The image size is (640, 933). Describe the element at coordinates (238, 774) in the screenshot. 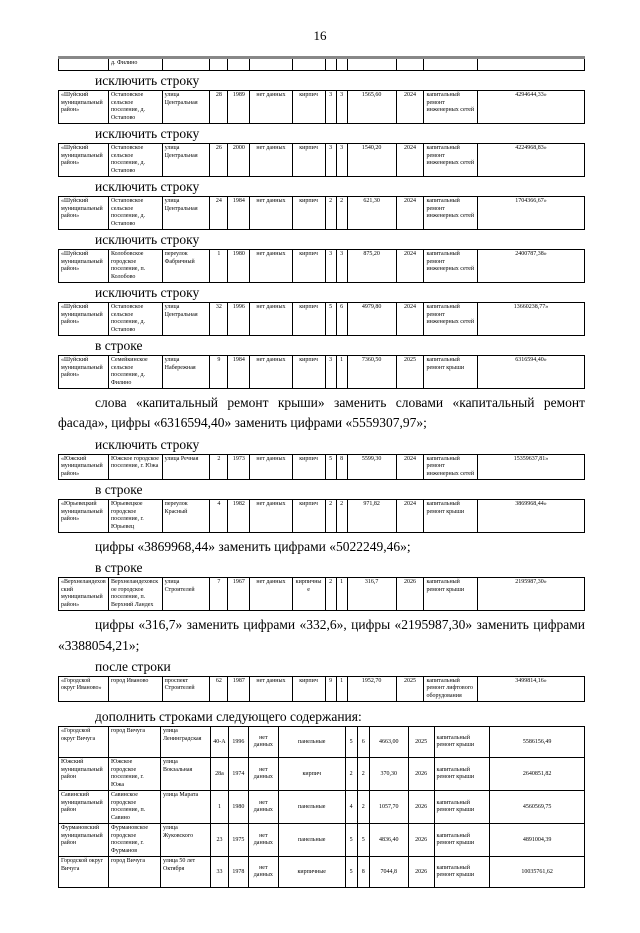

I see `table-cell: 1974` at that location.